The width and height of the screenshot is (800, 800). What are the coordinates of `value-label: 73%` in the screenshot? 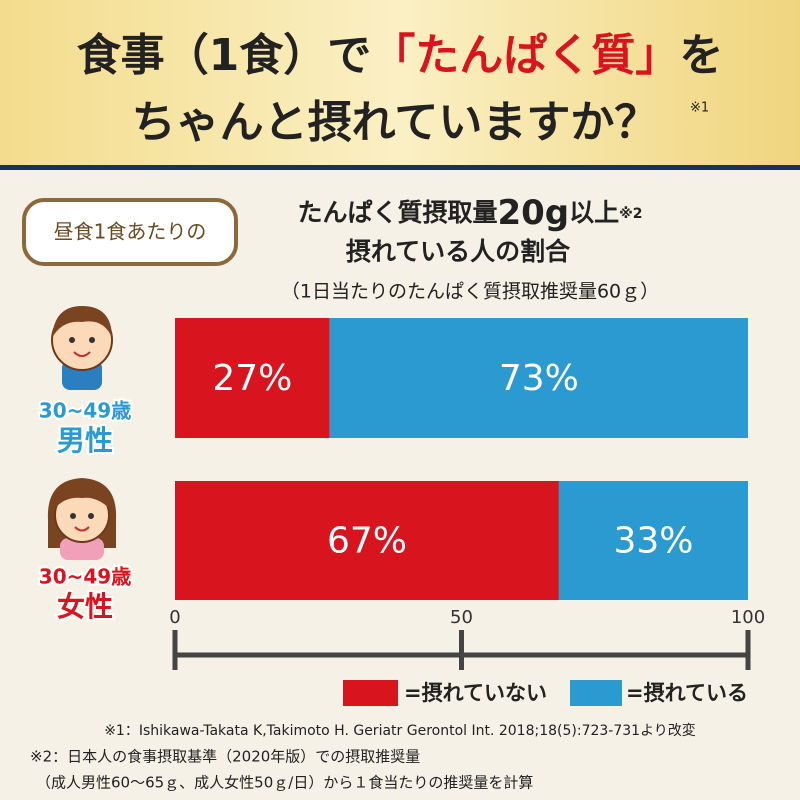 It's located at (539, 378).